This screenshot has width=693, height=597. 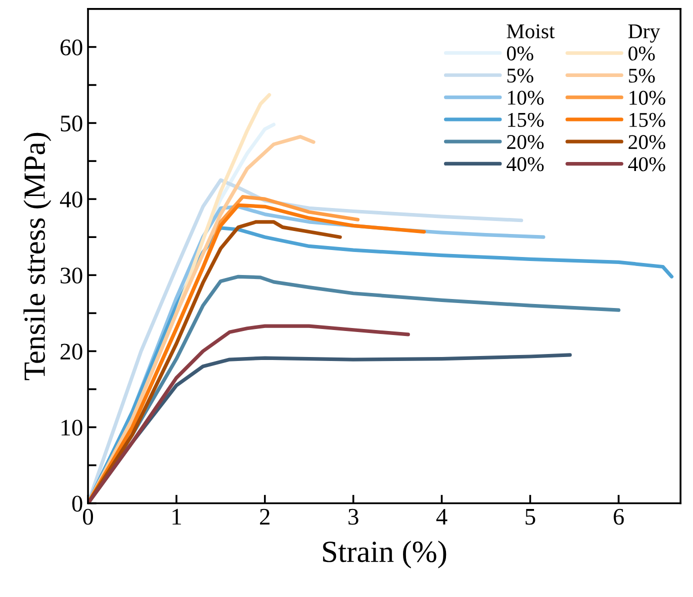 I want to click on y-tick-label: 50, so click(x=71, y=124).